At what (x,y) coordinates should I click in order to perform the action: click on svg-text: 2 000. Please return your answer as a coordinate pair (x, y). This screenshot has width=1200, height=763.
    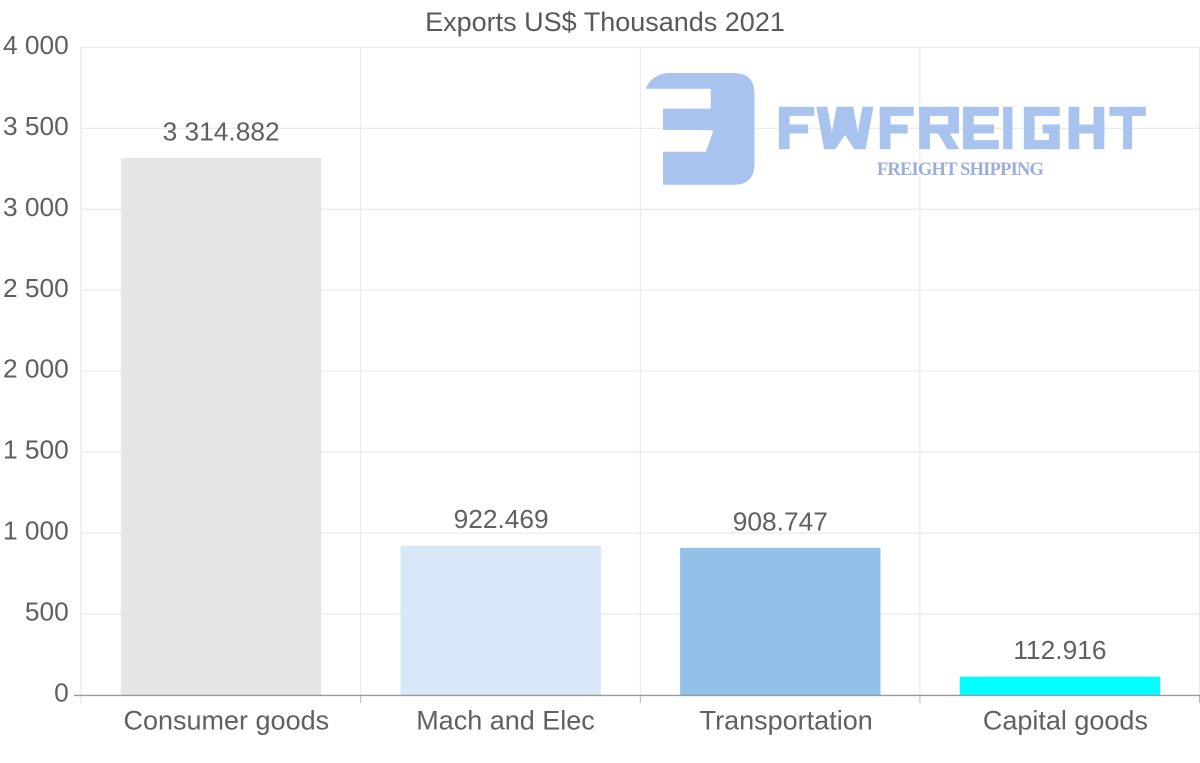
    Looking at the image, I should click on (36, 369).